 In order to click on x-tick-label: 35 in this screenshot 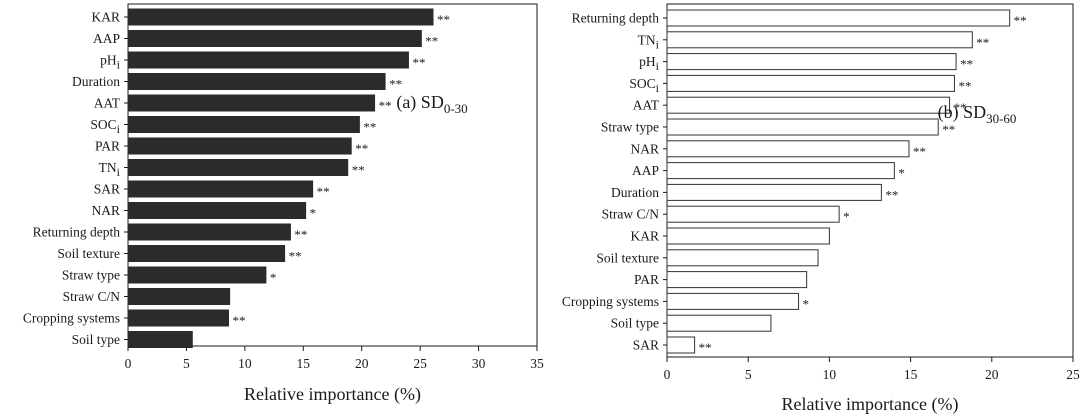, I will do `click(537, 363)`.